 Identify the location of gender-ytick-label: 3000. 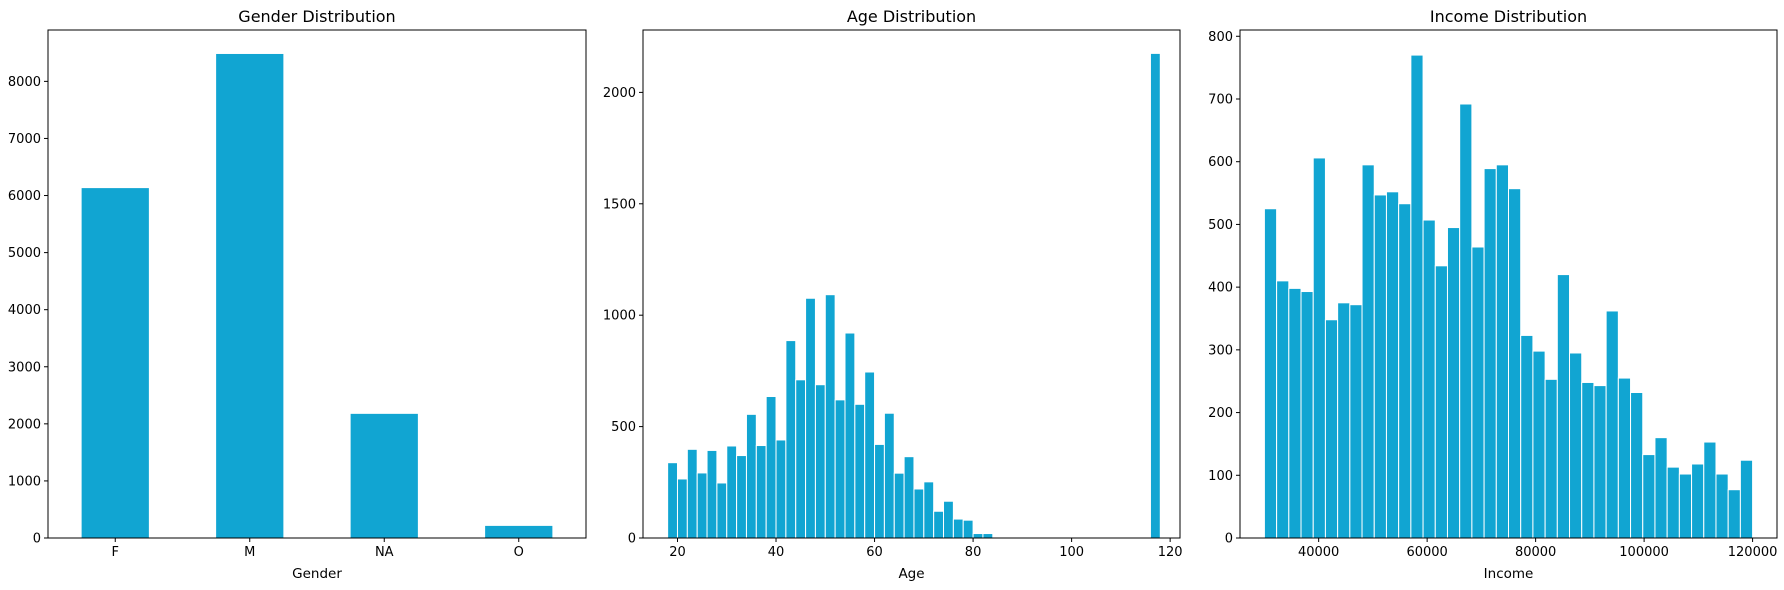
(24, 367).